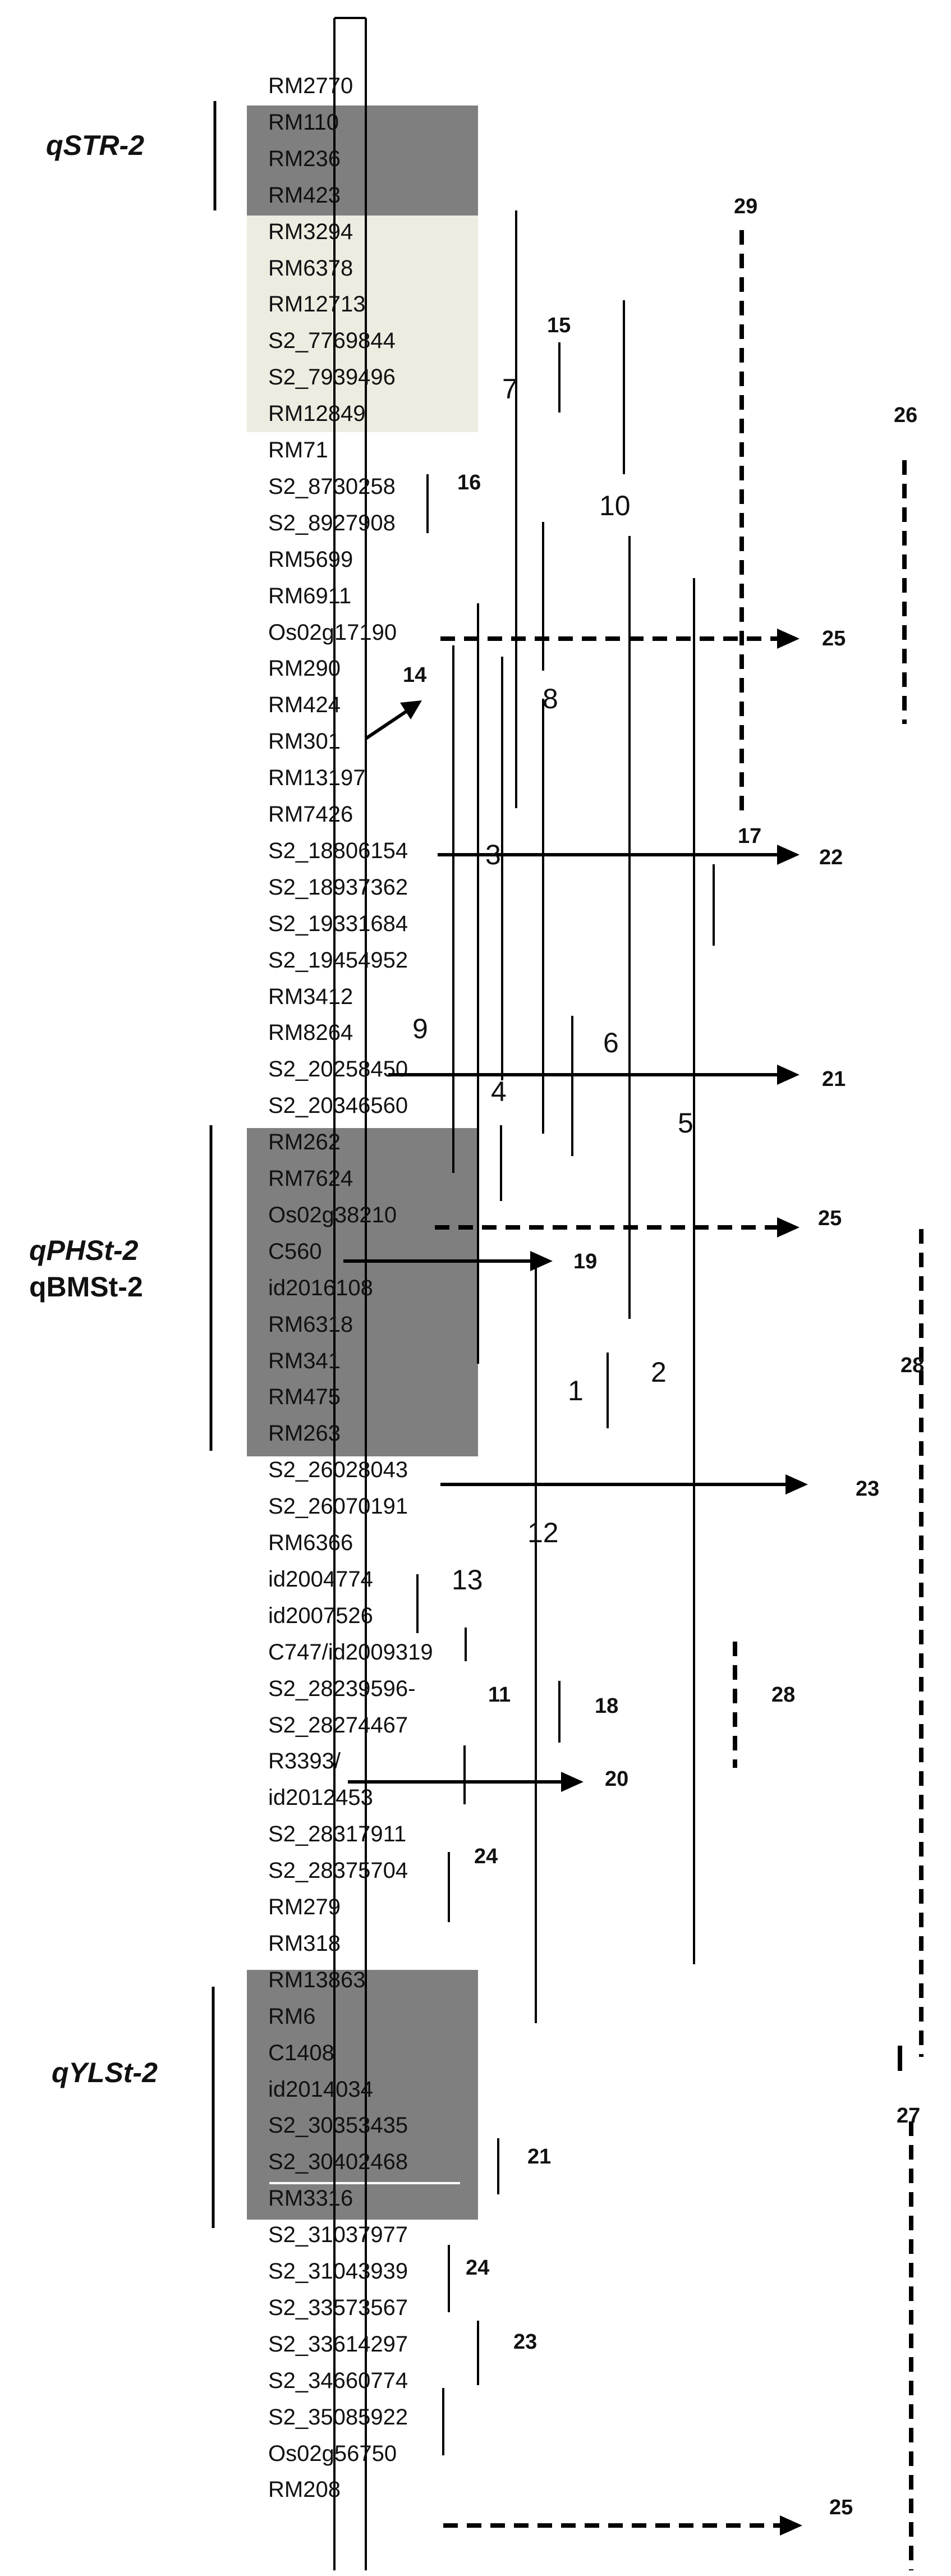 This screenshot has width=951, height=2576. What do you see at coordinates (341, 1688) in the screenshot?
I see `marker-label: S2_28239596-` at bounding box center [341, 1688].